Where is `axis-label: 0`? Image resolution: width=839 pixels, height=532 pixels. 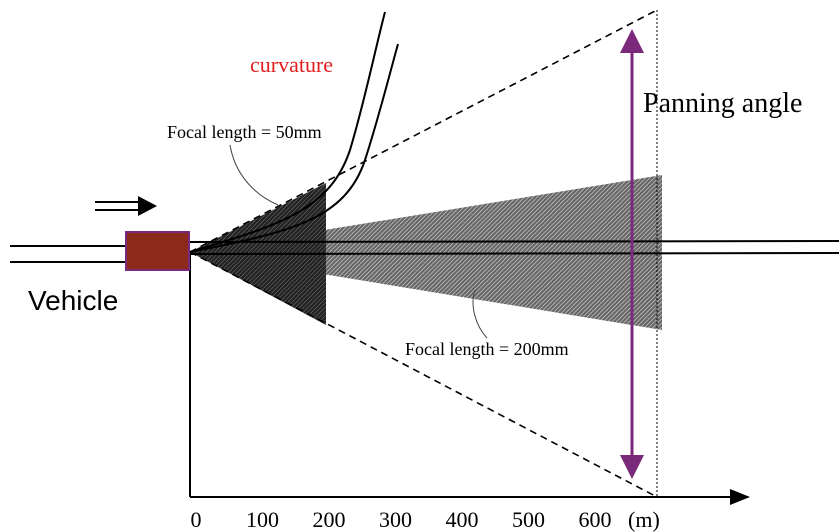
axis-label: 0 is located at coordinates (196, 519).